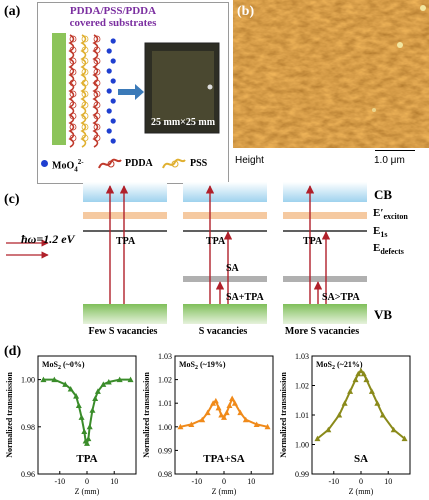  What do you see at coordinates (341, 297) in the screenshot?
I see `col3-bottom: SA>TPA` at bounding box center [341, 297].